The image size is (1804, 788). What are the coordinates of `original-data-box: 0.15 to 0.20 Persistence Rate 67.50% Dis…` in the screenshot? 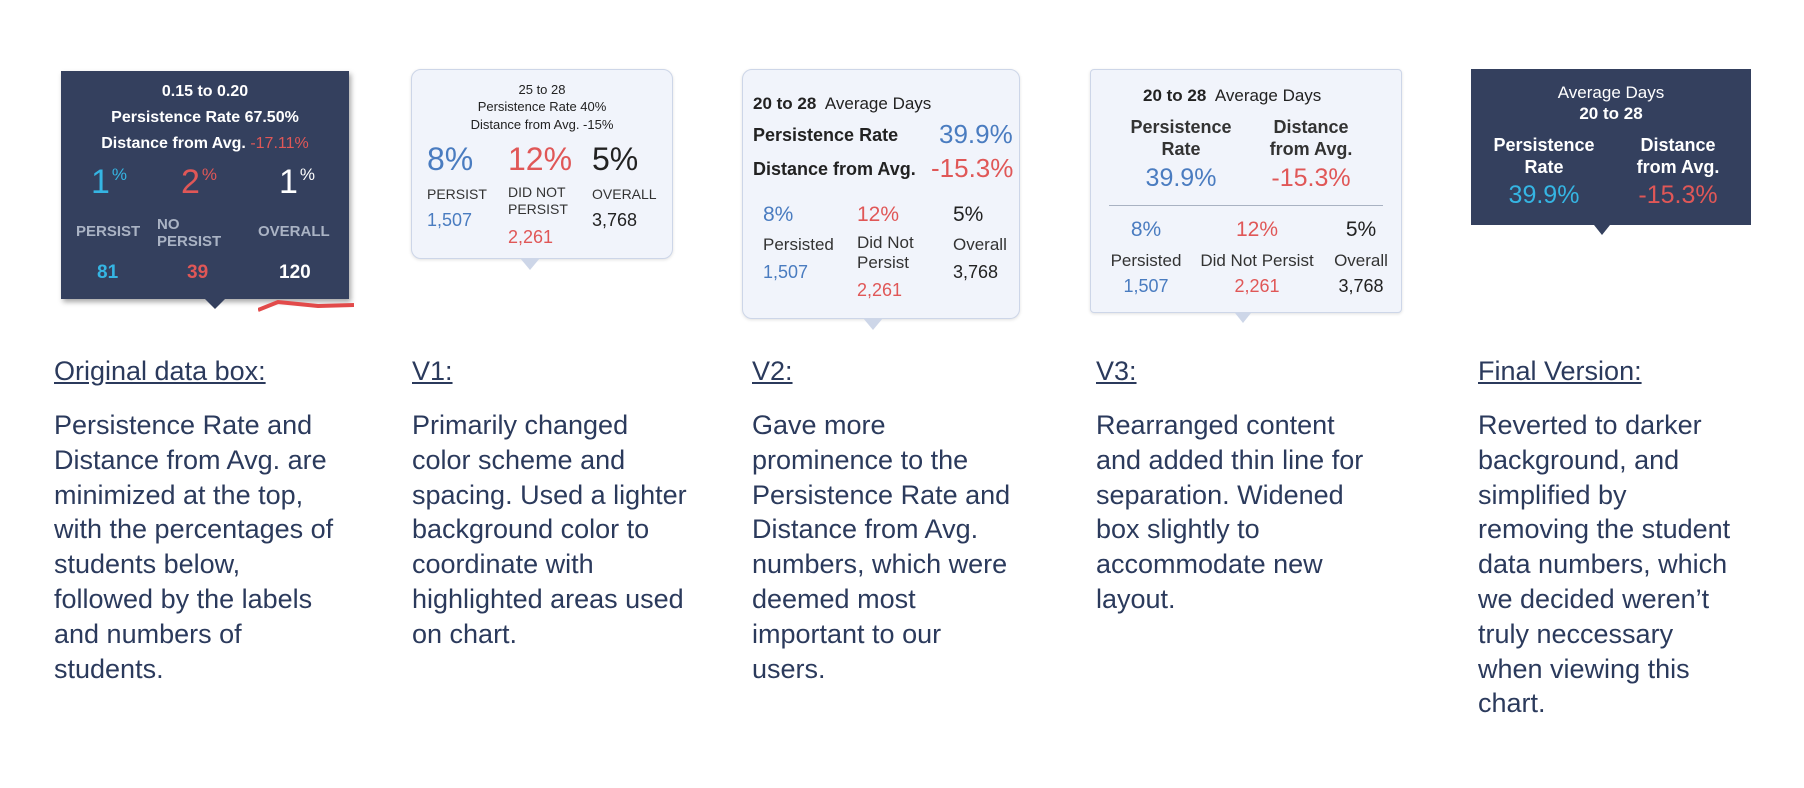 It's located at (205, 185).